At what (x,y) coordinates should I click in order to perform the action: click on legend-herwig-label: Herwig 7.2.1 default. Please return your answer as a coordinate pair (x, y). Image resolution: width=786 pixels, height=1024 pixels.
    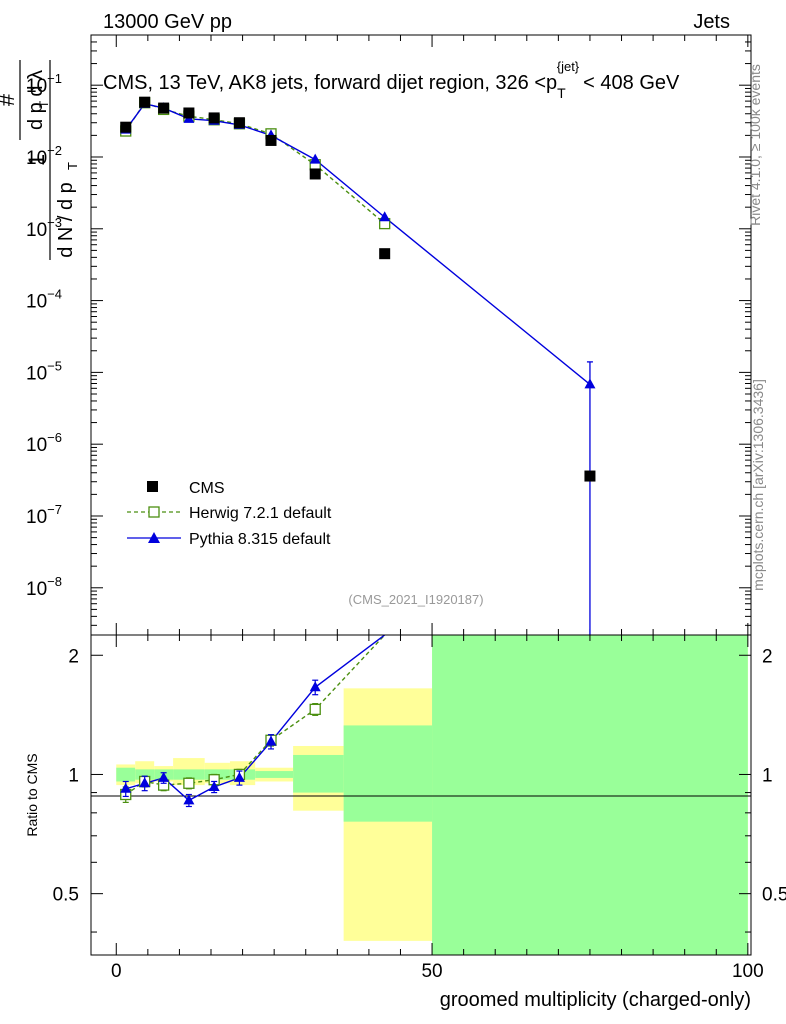
    Looking at the image, I should click on (260, 513).